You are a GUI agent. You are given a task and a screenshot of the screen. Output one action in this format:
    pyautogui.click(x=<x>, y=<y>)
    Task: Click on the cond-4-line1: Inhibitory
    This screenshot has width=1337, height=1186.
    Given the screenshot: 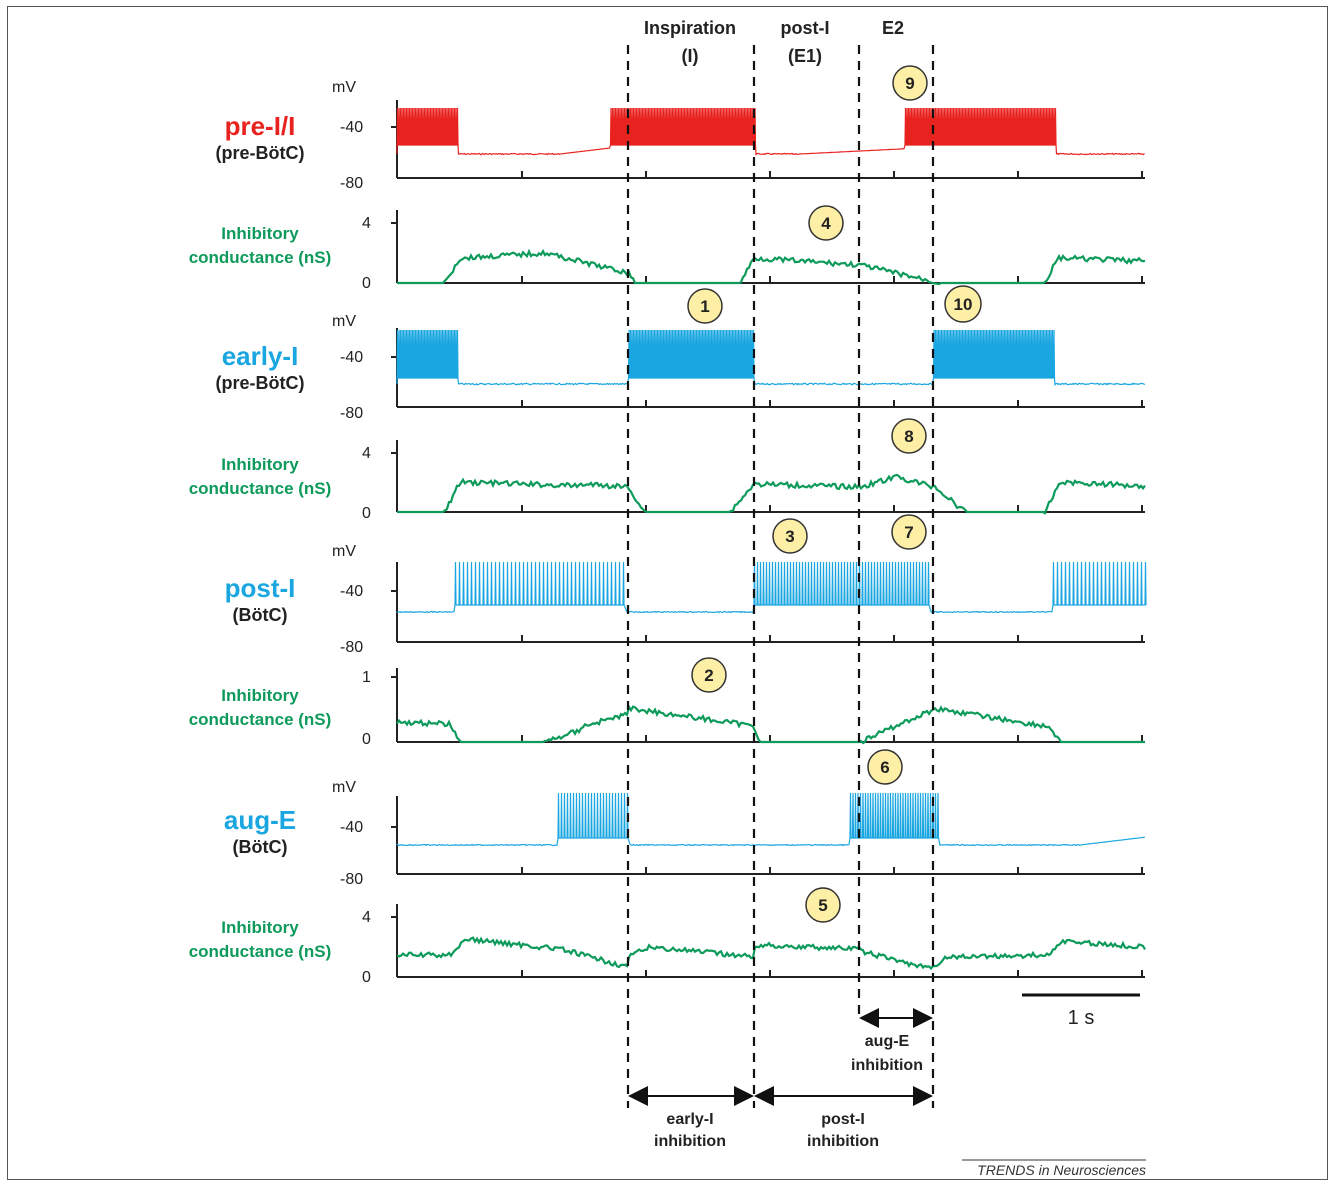 What is the action you would take?
    pyautogui.click(x=260, y=927)
    